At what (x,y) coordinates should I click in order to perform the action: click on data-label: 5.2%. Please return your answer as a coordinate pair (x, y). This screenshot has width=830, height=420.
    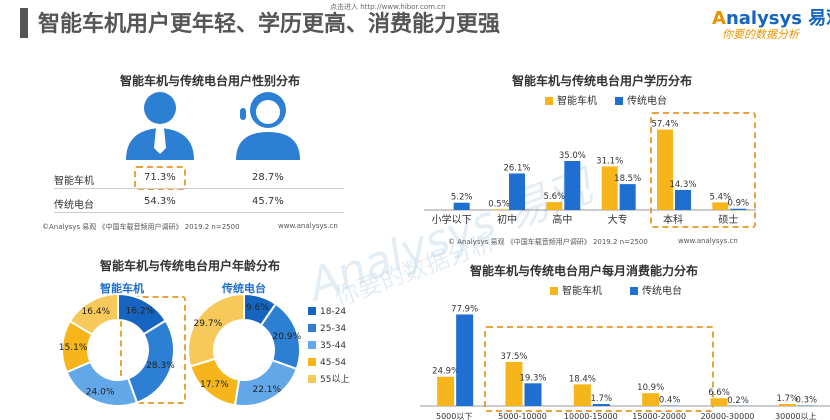
    Looking at the image, I should click on (462, 198).